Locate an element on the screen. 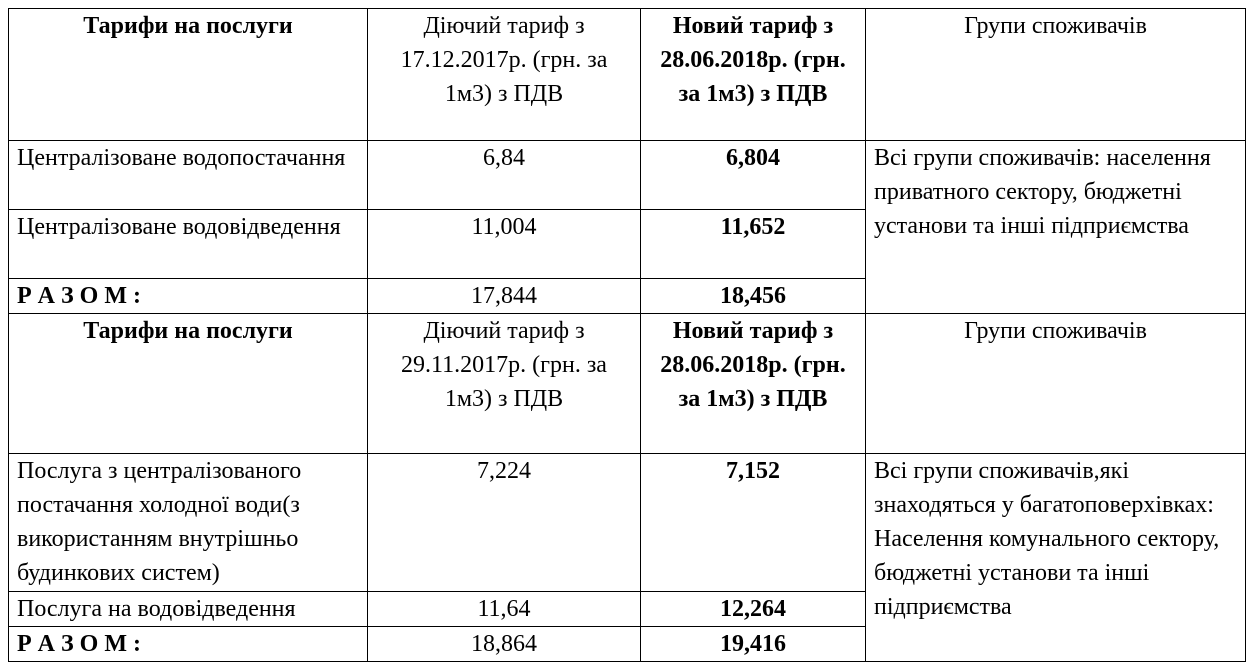 This screenshot has width=1253, height=662. old-tariff: 7,224 is located at coordinates (504, 522).